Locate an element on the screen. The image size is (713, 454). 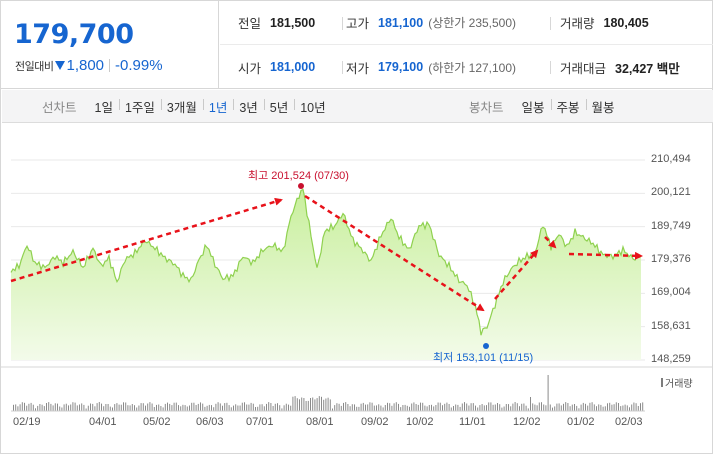
period-1d: 1일 is located at coordinates (103, 108).